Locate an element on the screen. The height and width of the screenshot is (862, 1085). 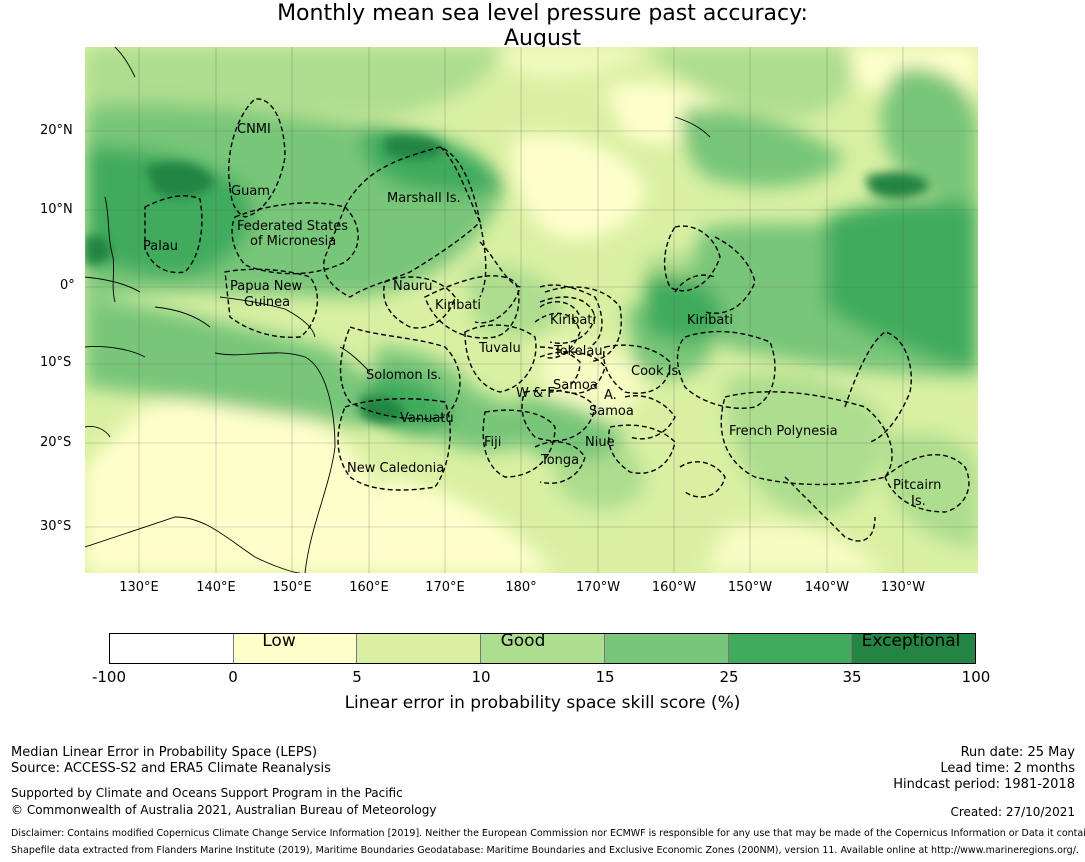
region-label: Federated States is located at coordinates (292, 226).